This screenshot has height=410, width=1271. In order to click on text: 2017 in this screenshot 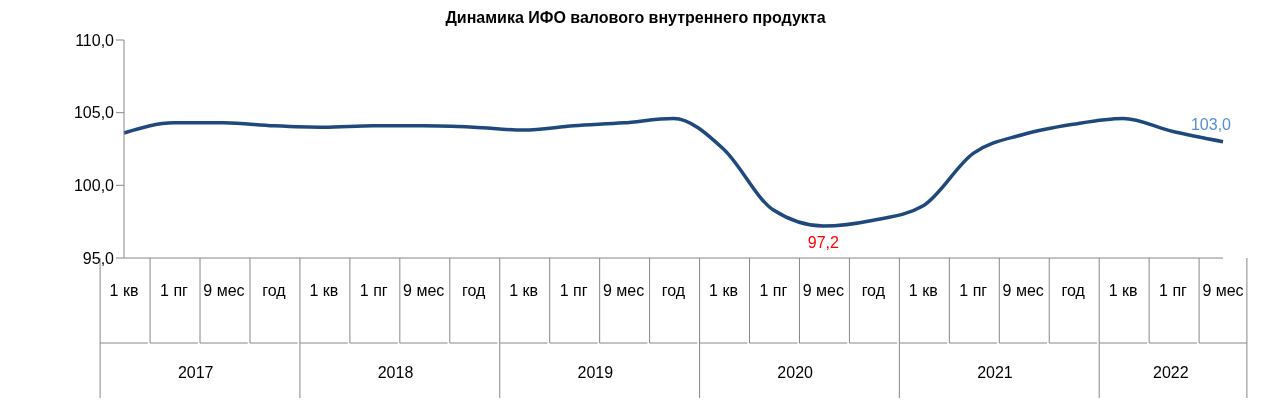, I will do `click(195, 372)`.